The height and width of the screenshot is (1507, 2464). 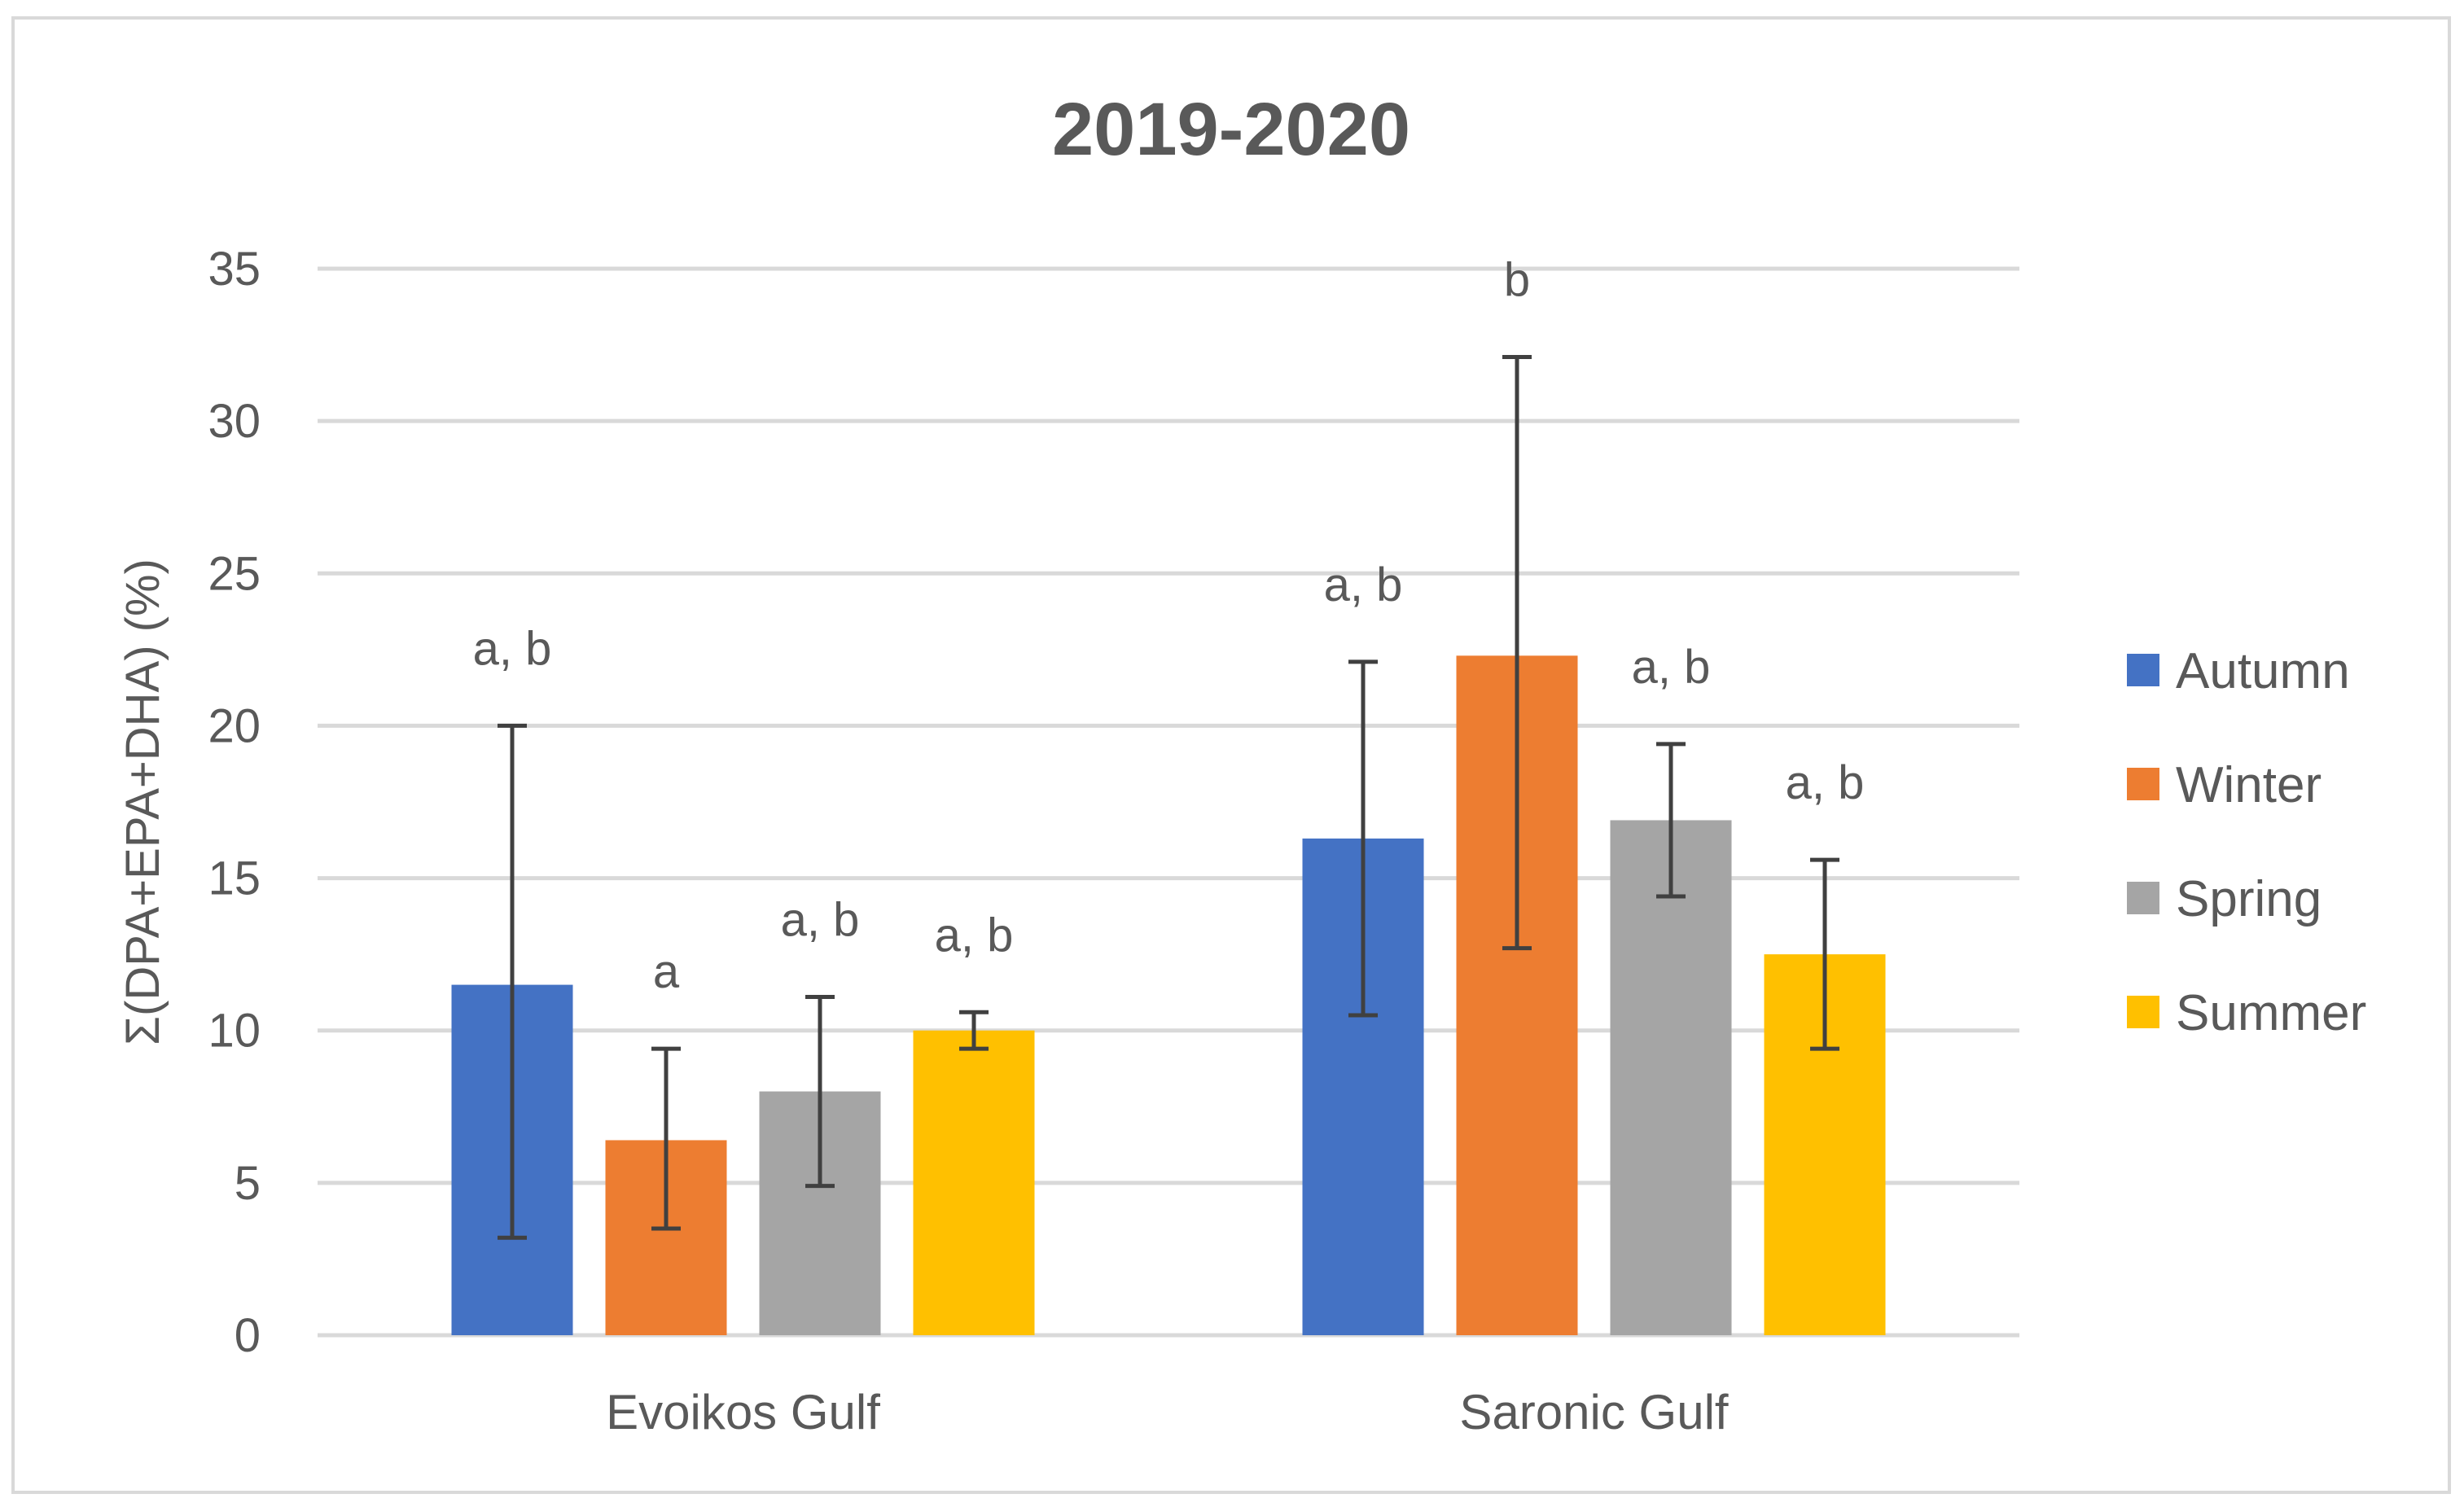 I want to click on legend-label: Winter, so click(x=2249, y=785).